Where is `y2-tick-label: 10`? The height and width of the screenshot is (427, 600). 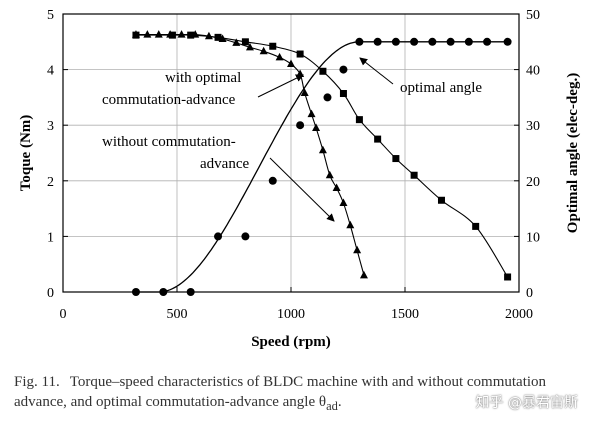
y2-tick-label: 10 is located at coordinates (533, 237).